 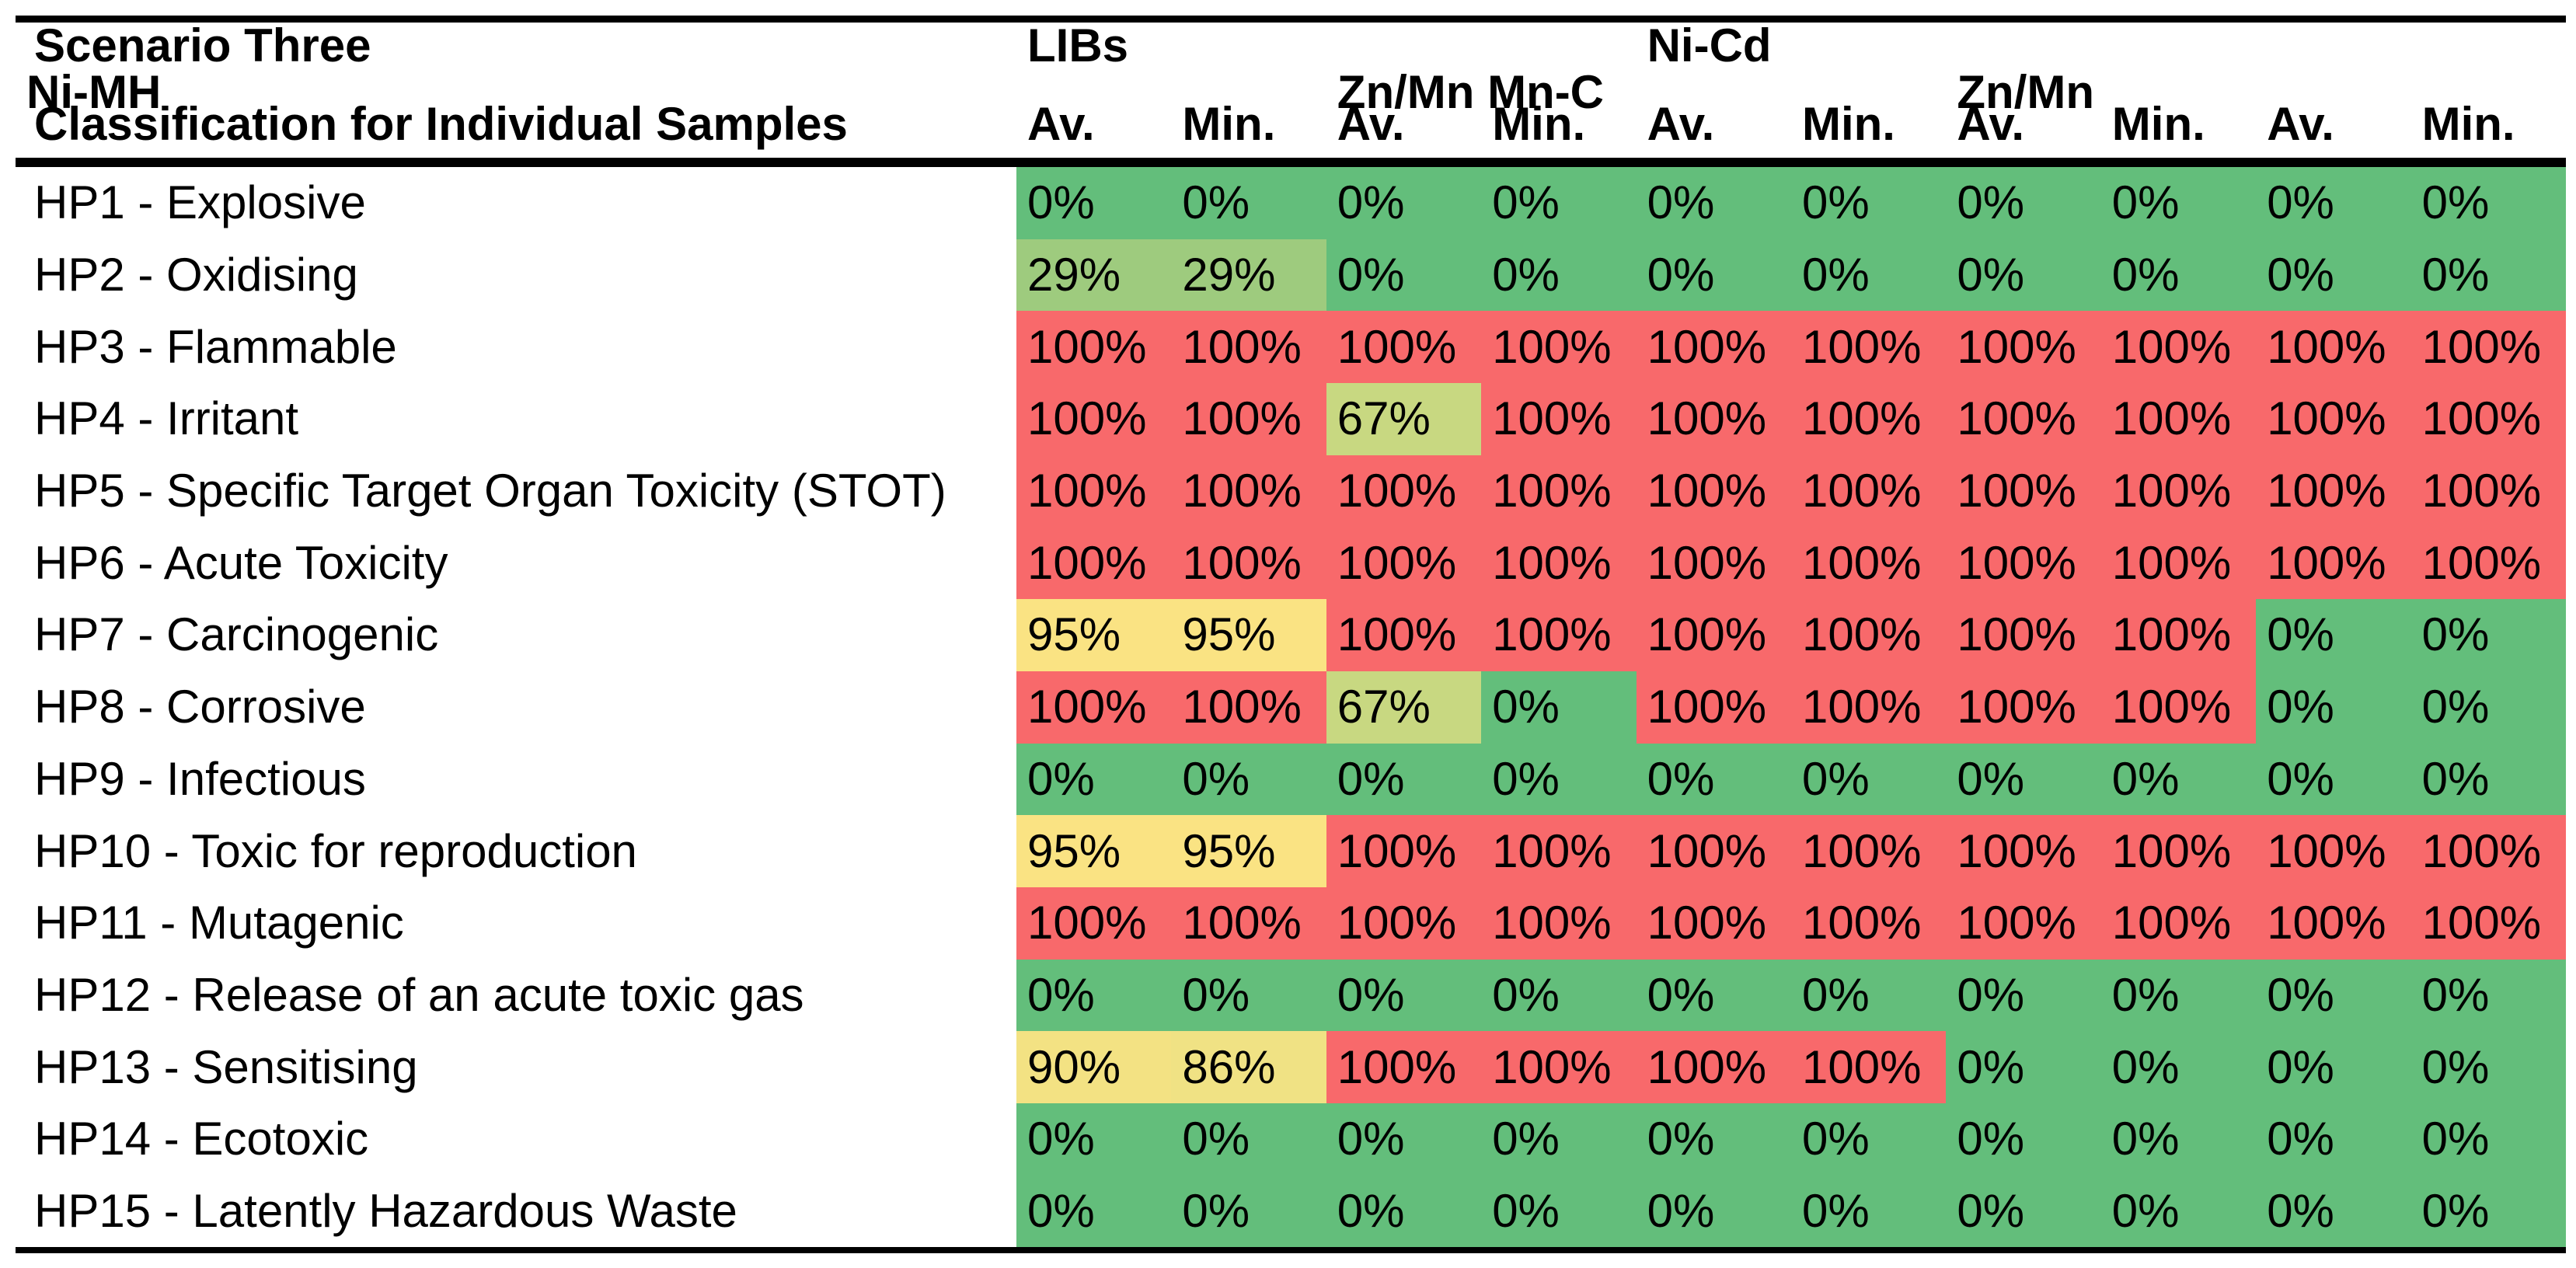 What do you see at coordinates (516, 563) in the screenshot?
I see `row-label: HP6 - Acute Toxicity` at bounding box center [516, 563].